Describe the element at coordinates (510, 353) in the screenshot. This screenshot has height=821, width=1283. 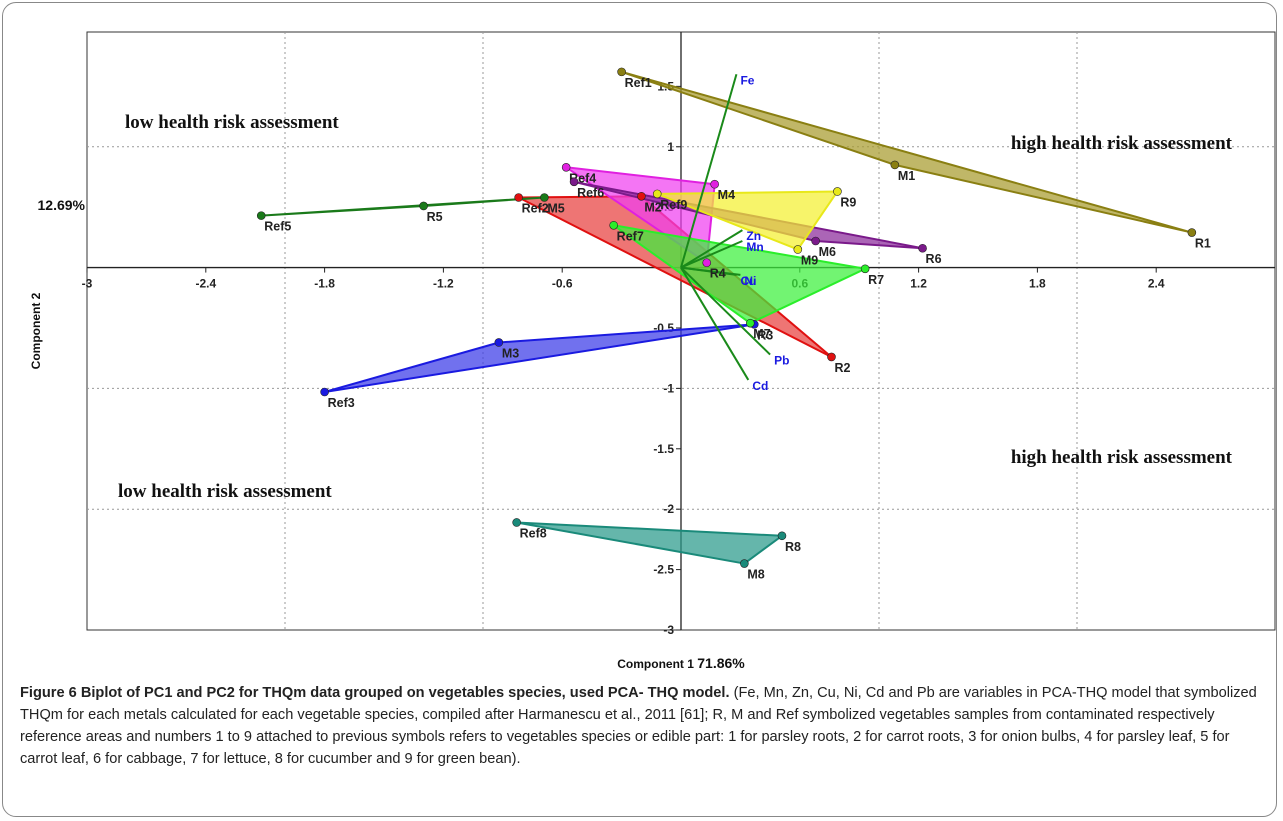
I see `data-point-label: M3` at that location.